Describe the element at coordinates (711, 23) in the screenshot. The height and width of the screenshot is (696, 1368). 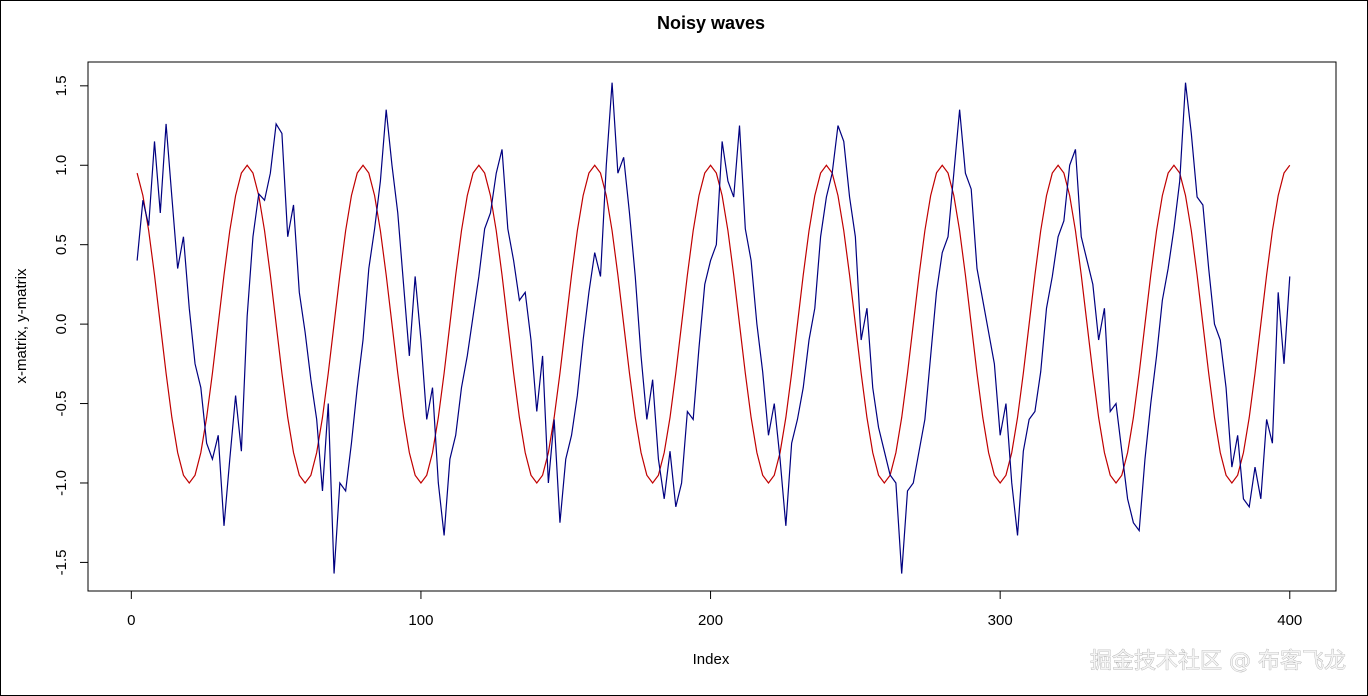
I see `chart-title: Noisy waves` at that location.